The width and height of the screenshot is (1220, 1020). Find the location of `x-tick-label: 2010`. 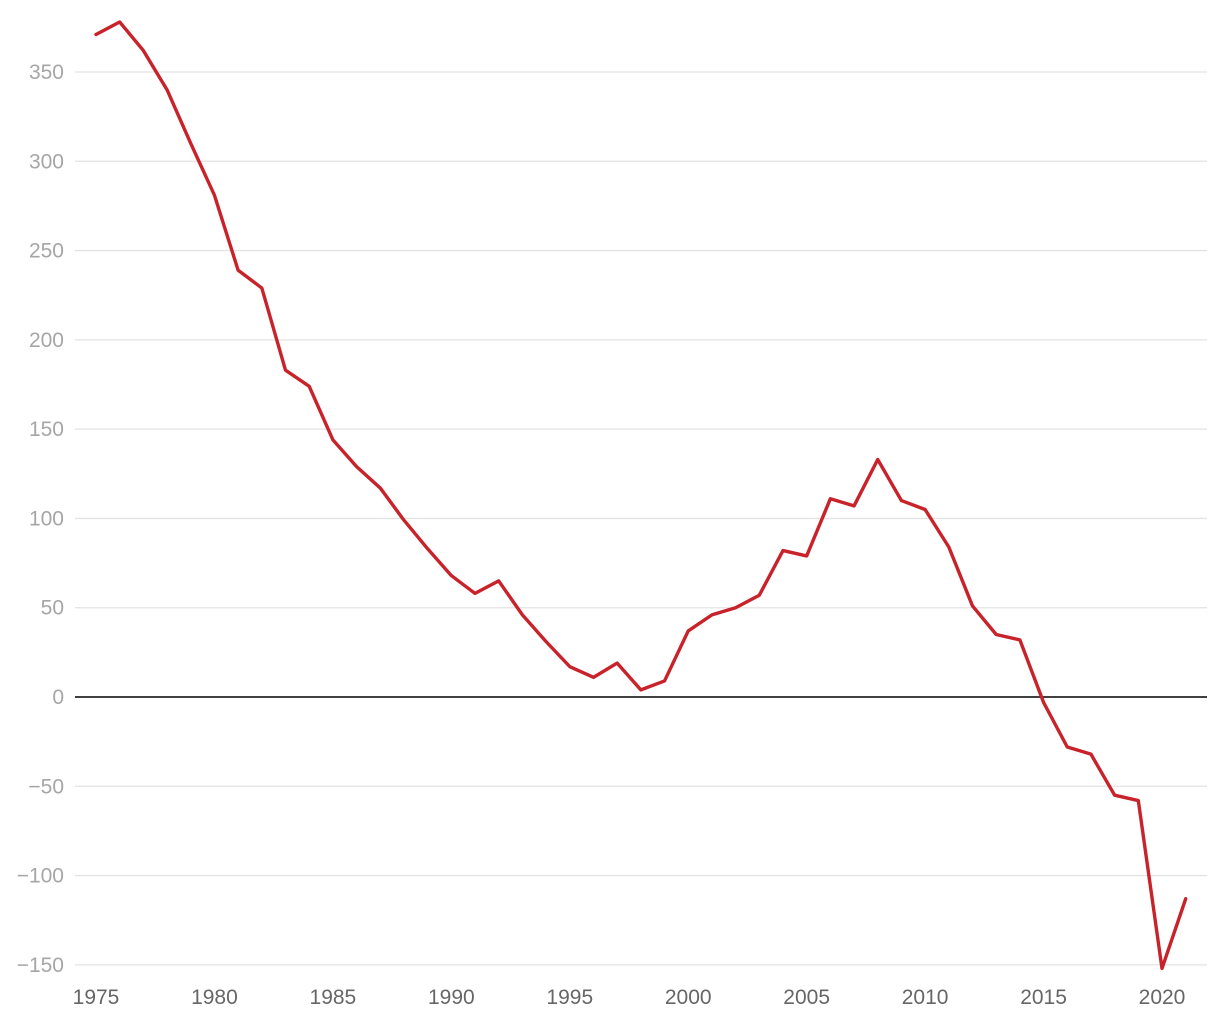

x-tick-label: 2010 is located at coordinates (925, 997).